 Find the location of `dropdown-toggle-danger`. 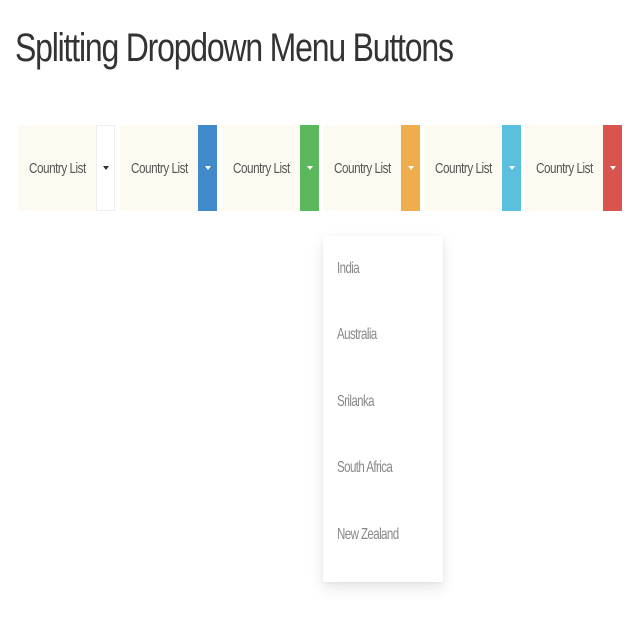

dropdown-toggle-danger is located at coordinates (612, 168).